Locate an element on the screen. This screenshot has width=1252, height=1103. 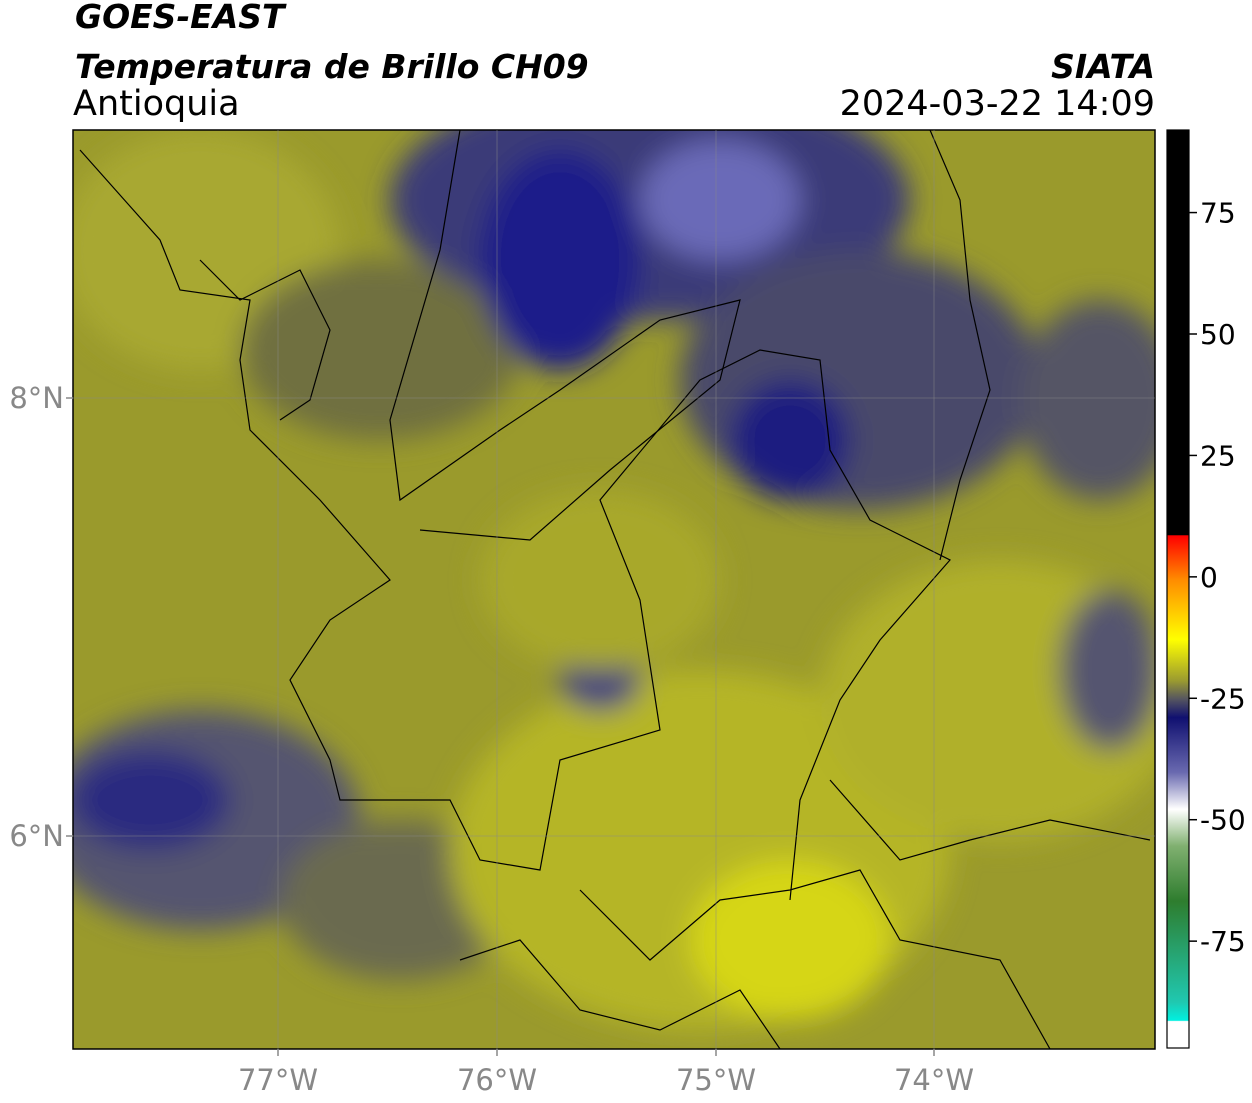
lon-label: 74°W is located at coordinates (934, 1080).